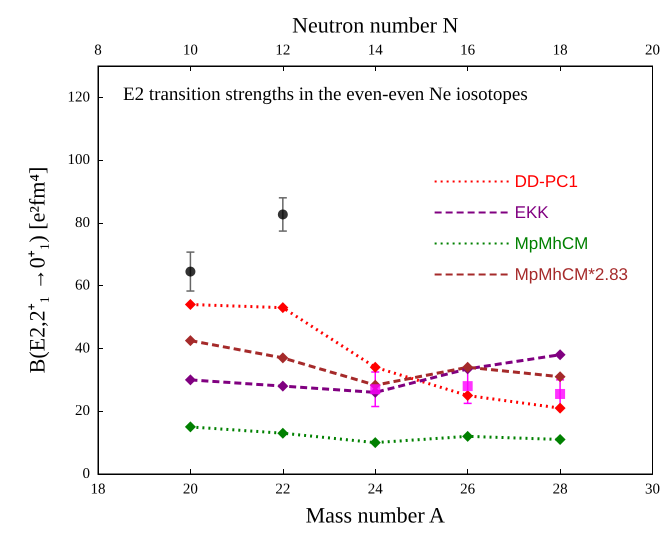 The height and width of the screenshot is (540, 663). What do you see at coordinates (79, 160) in the screenshot?
I see `y-tick-label: 100` at bounding box center [79, 160].